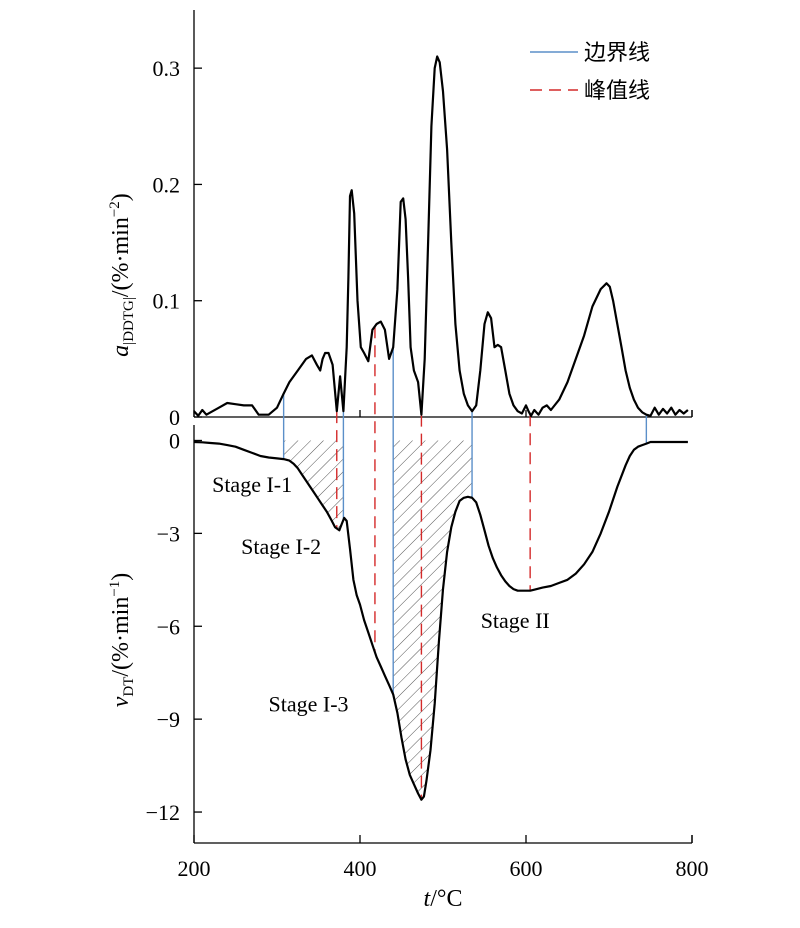  I want to click on stage-label-1: Stage I-1, so click(252, 484).